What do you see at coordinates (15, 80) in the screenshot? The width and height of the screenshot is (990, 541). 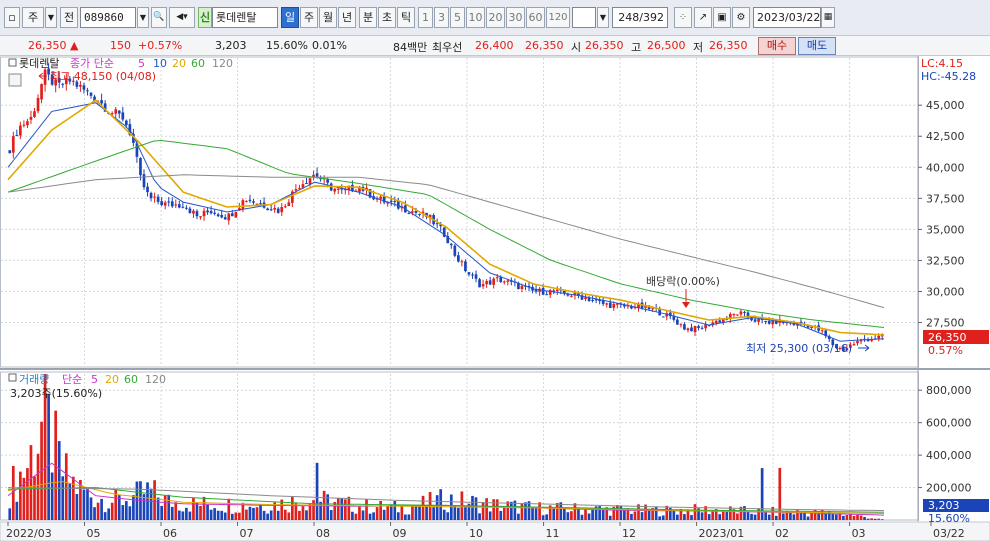 I see `chart-options-icon` at bounding box center [15, 80].